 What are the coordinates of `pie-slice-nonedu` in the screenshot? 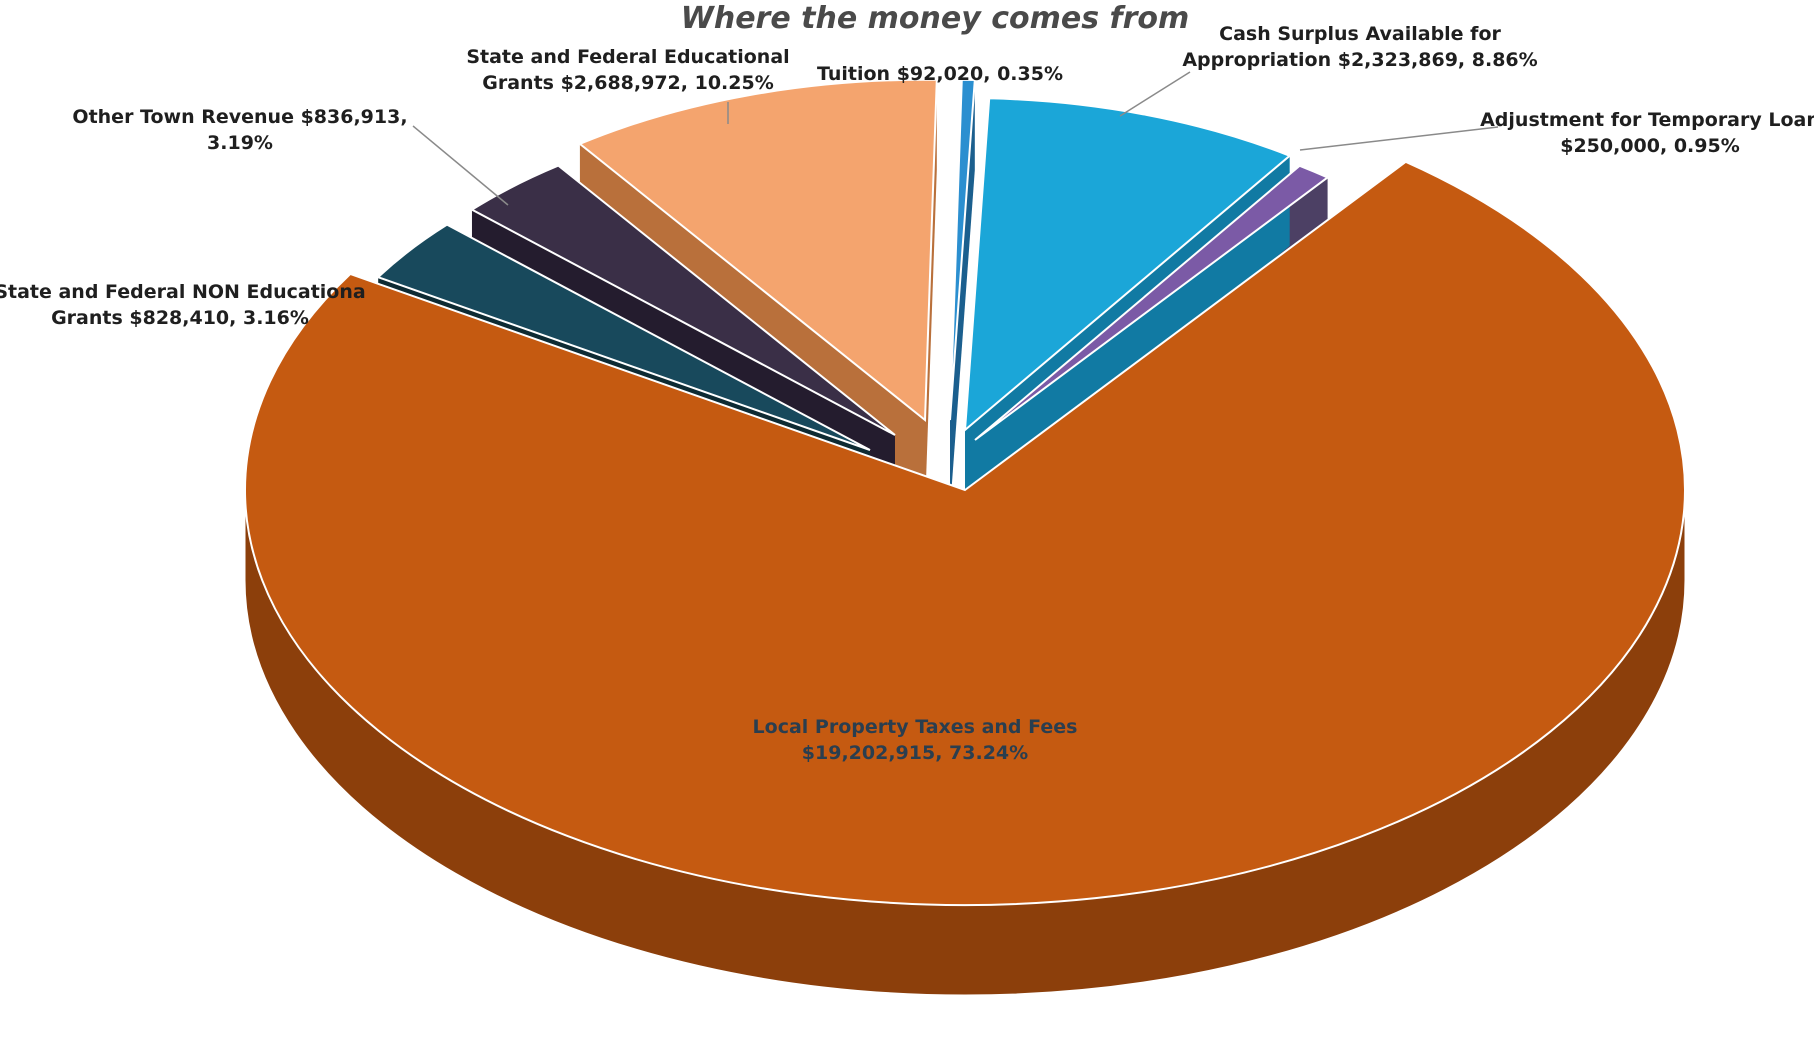 It's located at (623, 337).